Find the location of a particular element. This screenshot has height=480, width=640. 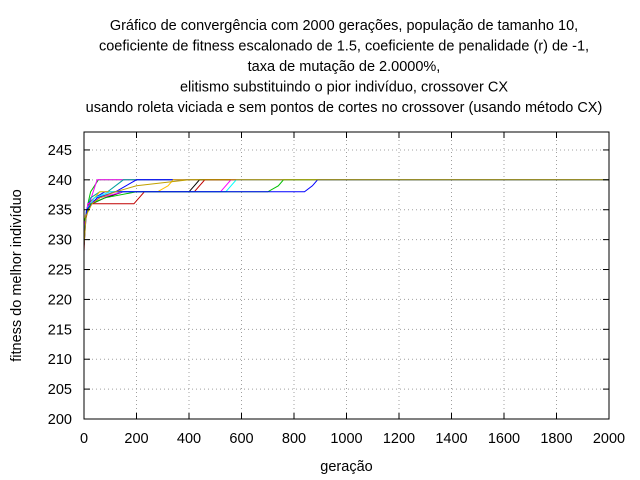

y-tick-label: 205 is located at coordinates (60, 390).